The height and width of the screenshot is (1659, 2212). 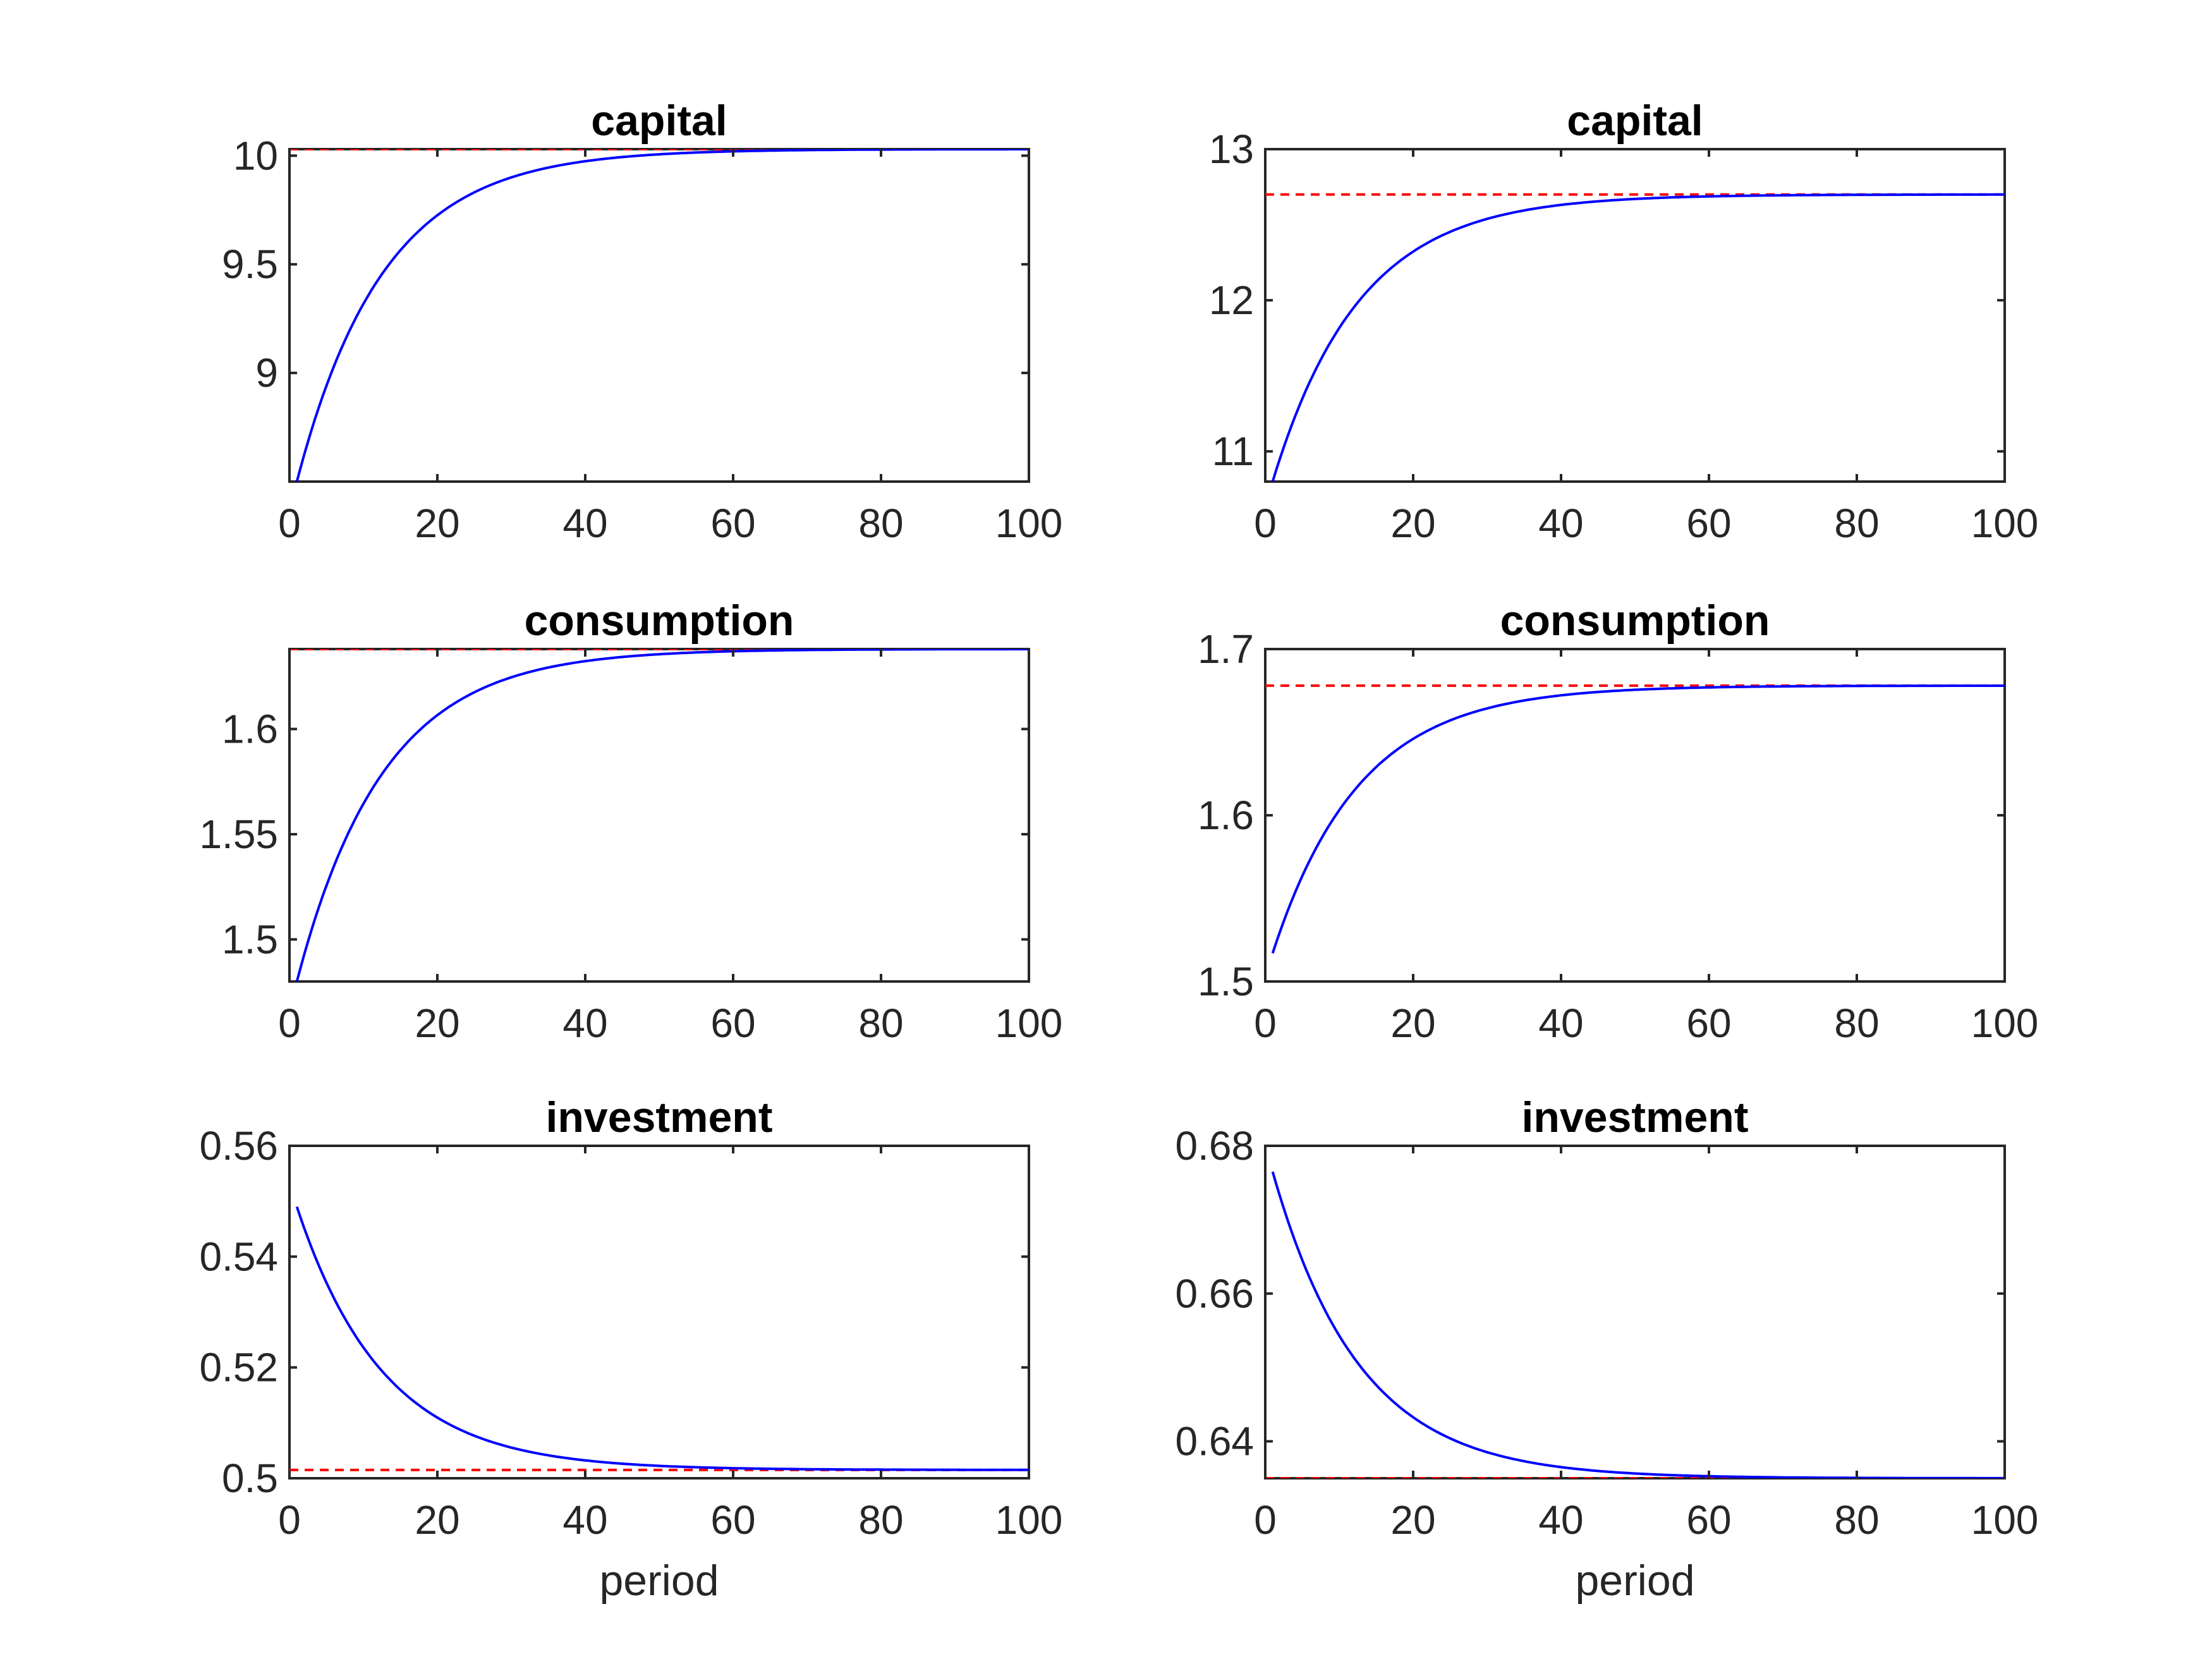 I want to click on y-tick-label: 0.54, so click(x=238, y=1256).